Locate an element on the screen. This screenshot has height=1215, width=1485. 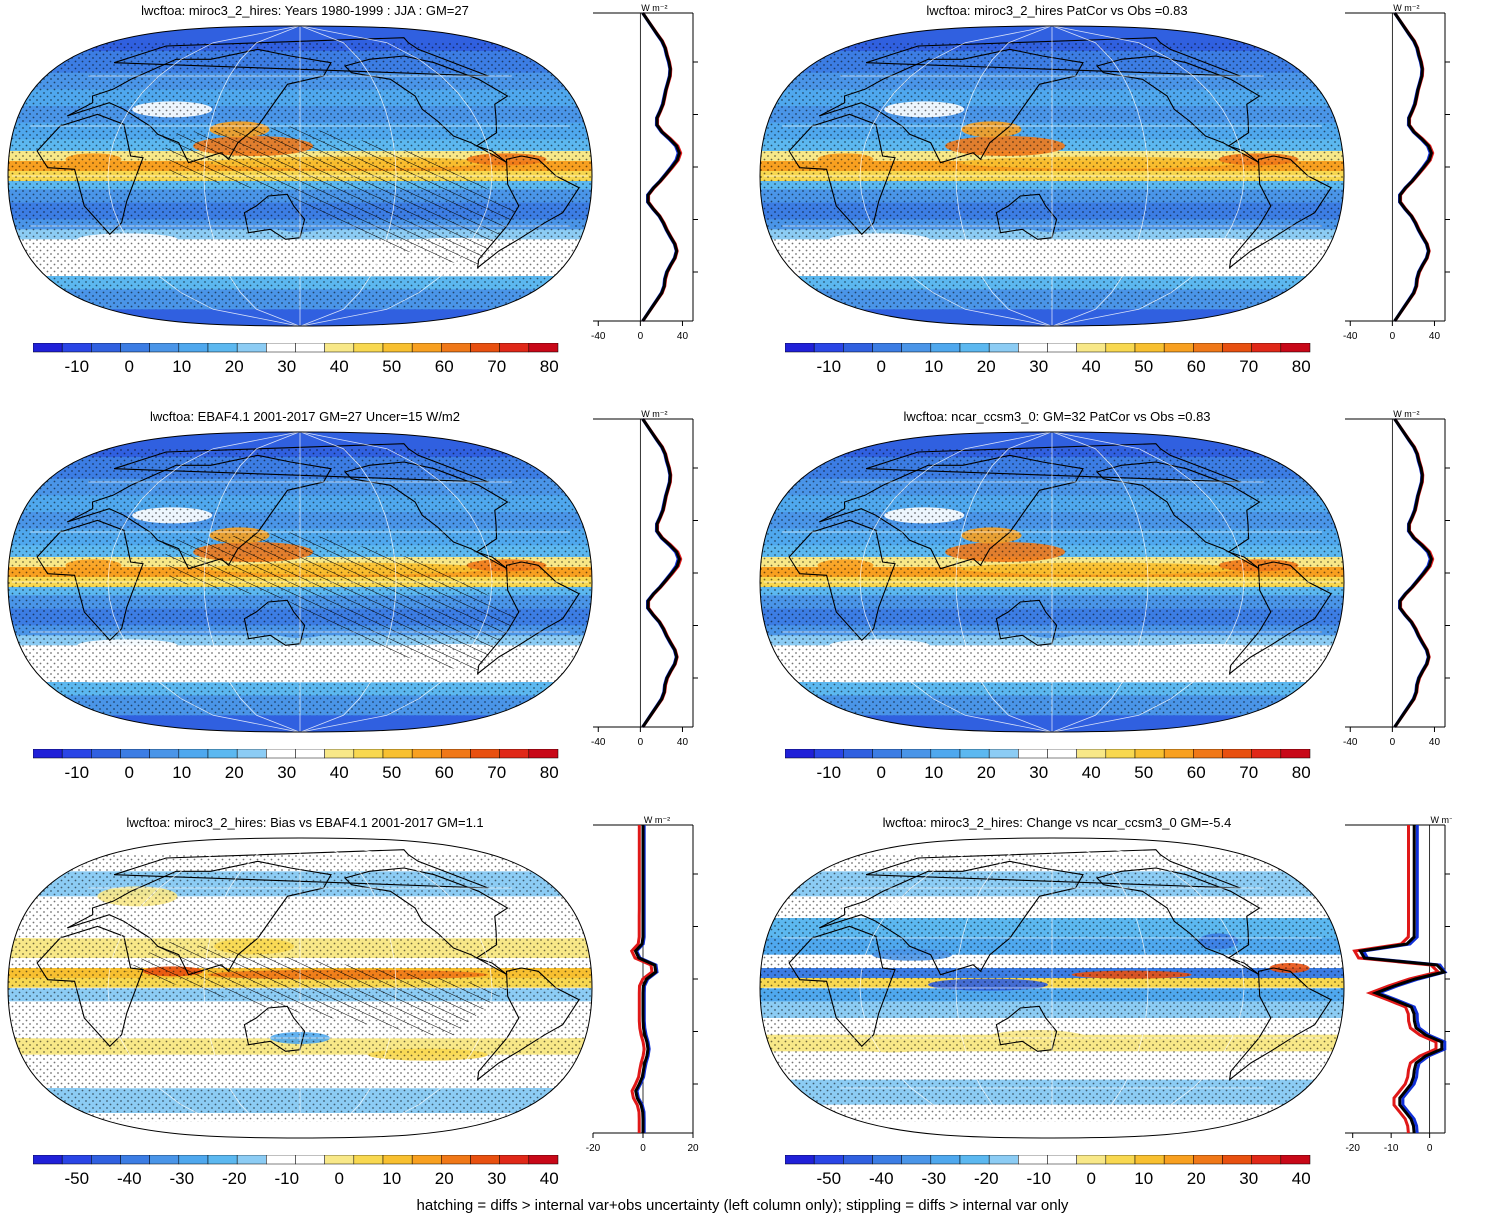
profile-value-label: 40 is located at coordinates (683, 742).